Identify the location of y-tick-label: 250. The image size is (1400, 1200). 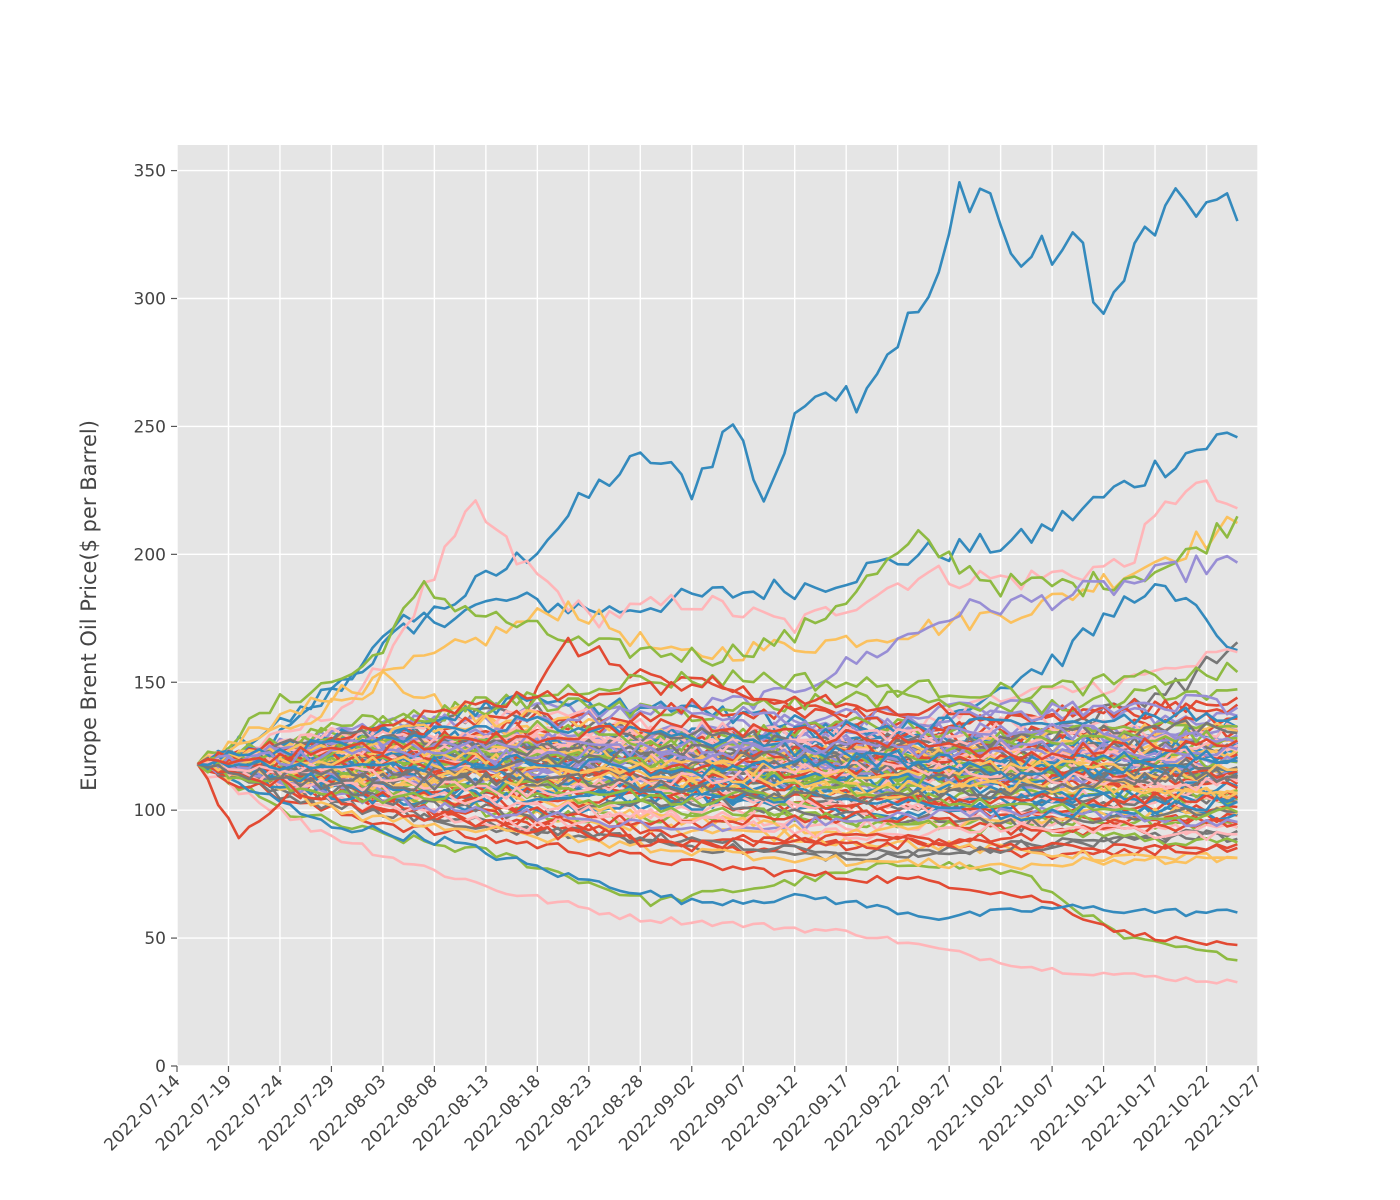
(150, 427).